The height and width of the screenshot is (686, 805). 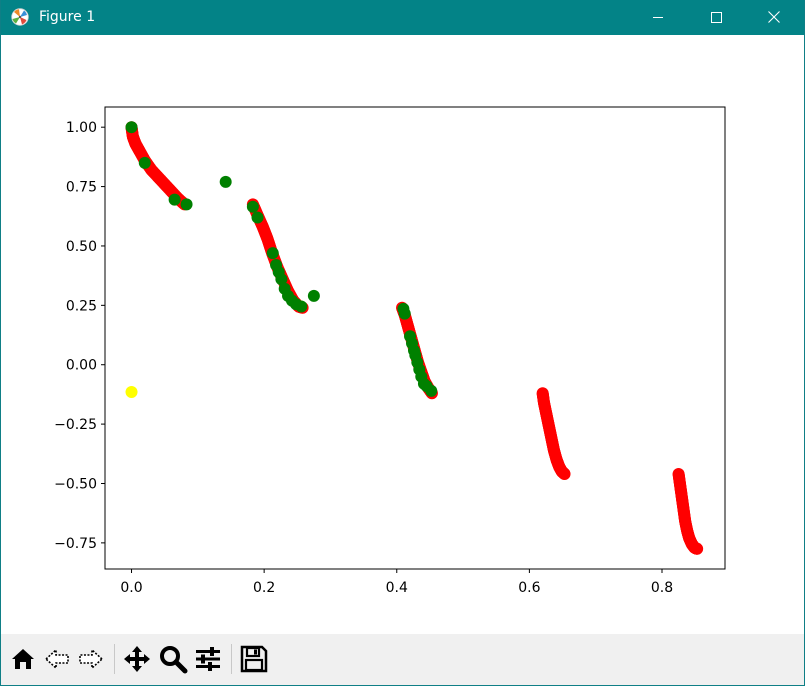 What do you see at coordinates (20, 17) in the screenshot?
I see `matplotlib-logo-icon` at bounding box center [20, 17].